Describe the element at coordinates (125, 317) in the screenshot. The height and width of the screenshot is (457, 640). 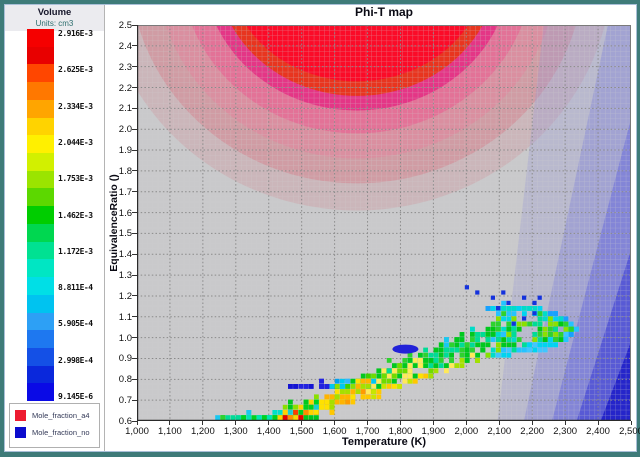
I see `y-tick-label: 1.1` at that location.